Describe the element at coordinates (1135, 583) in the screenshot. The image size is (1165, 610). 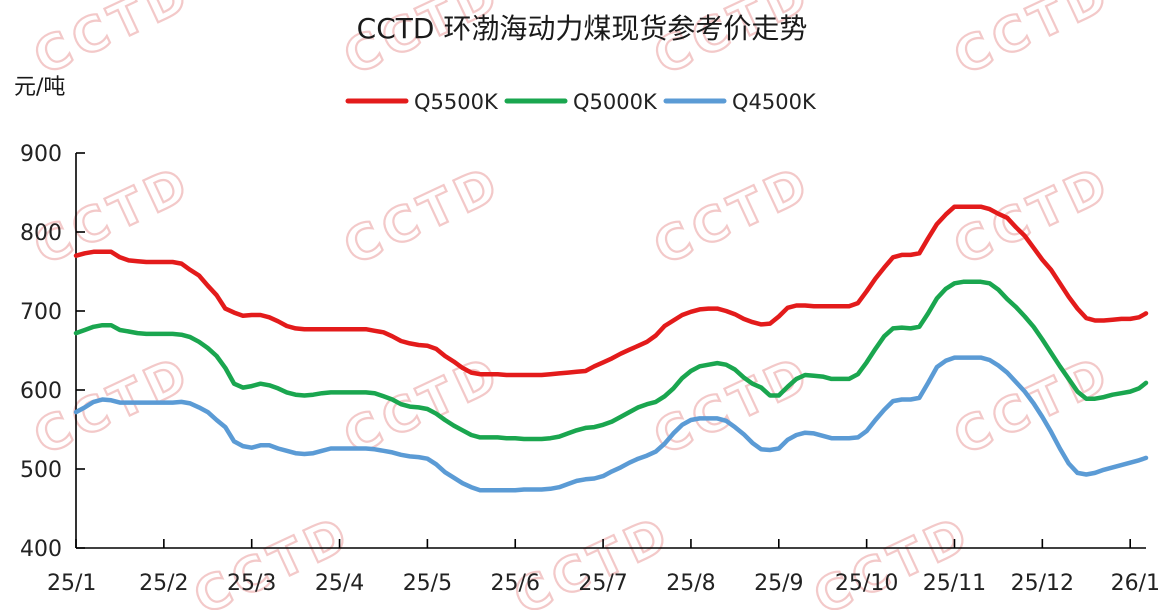
I see `x-tick-label: 26/1` at that location.